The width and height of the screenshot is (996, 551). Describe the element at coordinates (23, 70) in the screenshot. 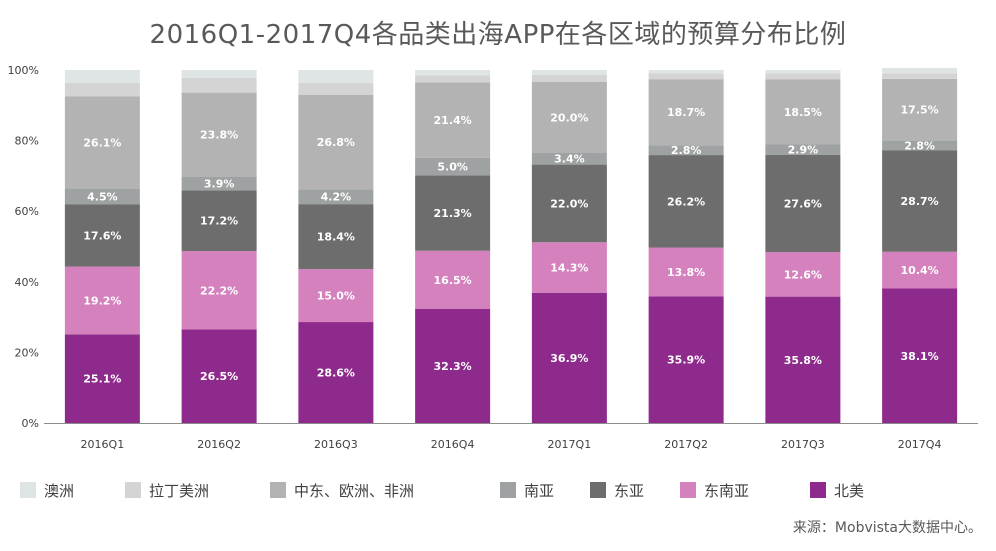

I see `y-tick-label: 100%` at that location.